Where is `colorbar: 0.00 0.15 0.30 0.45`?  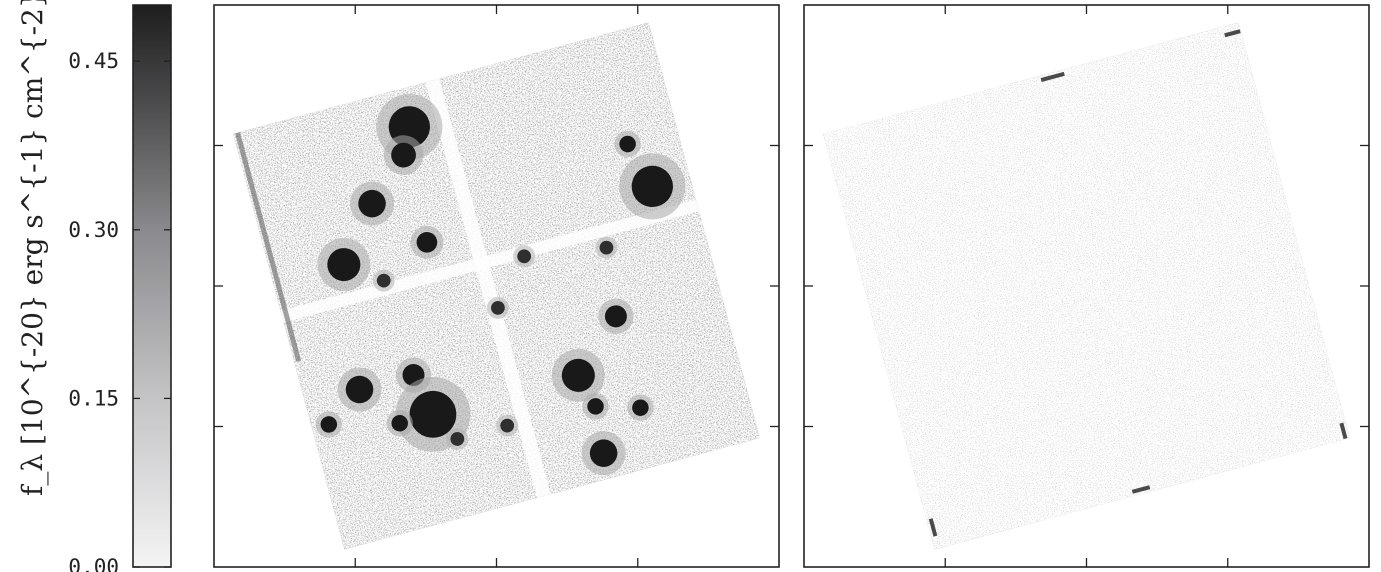 colorbar: 0.00 0.15 0.30 0.45 is located at coordinates (120, 288).